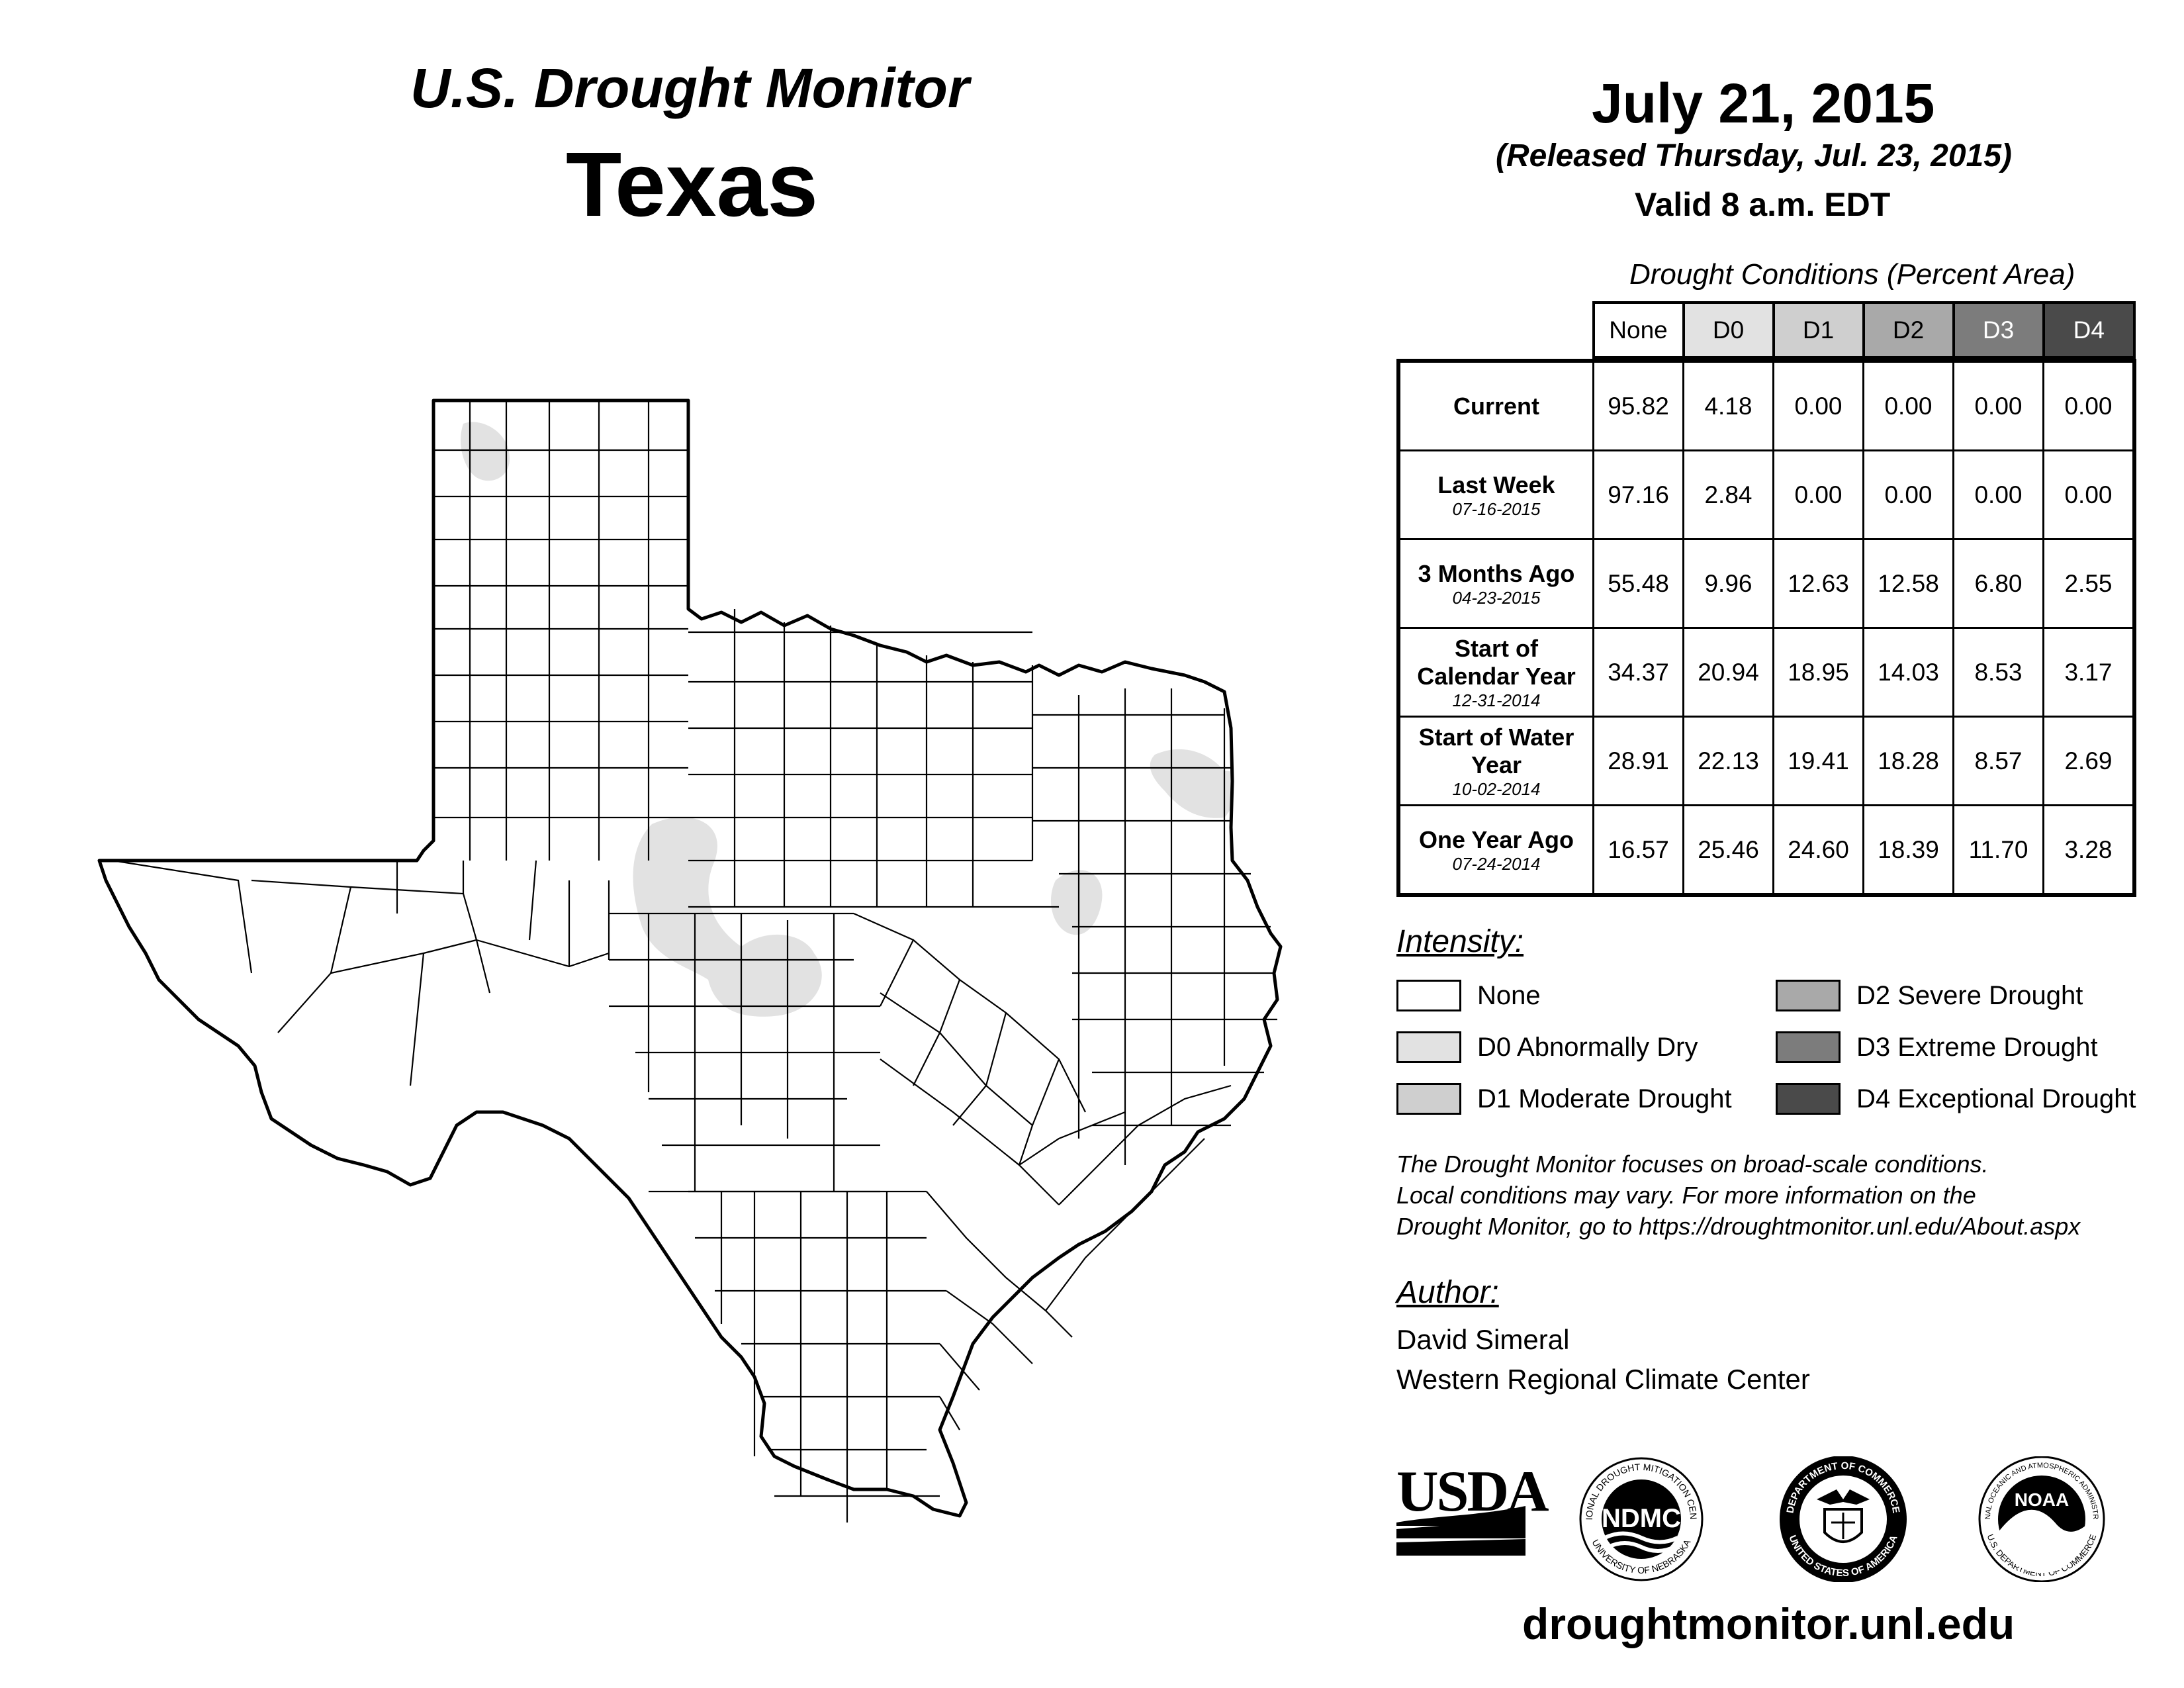  What do you see at coordinates (2089, 330) in the screenshot?
I see `column-header-d4: D4` at bounding box center [2089, 330].